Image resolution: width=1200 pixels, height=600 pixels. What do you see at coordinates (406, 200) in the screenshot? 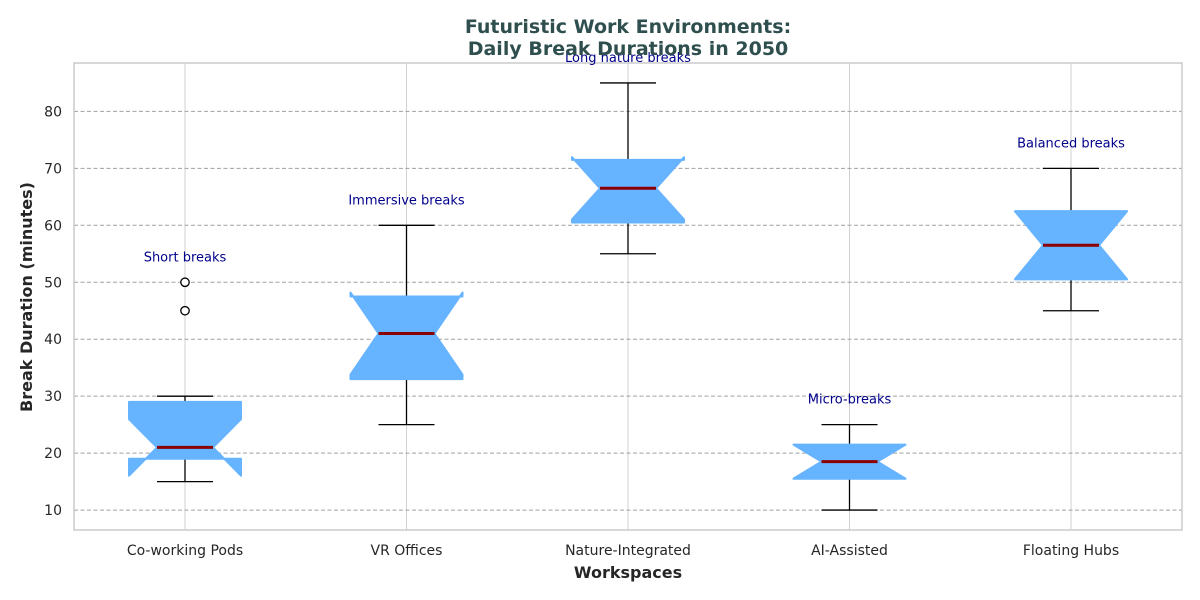
I see `box-annotation: Immersive breaks` at bounding box center [406, 200].